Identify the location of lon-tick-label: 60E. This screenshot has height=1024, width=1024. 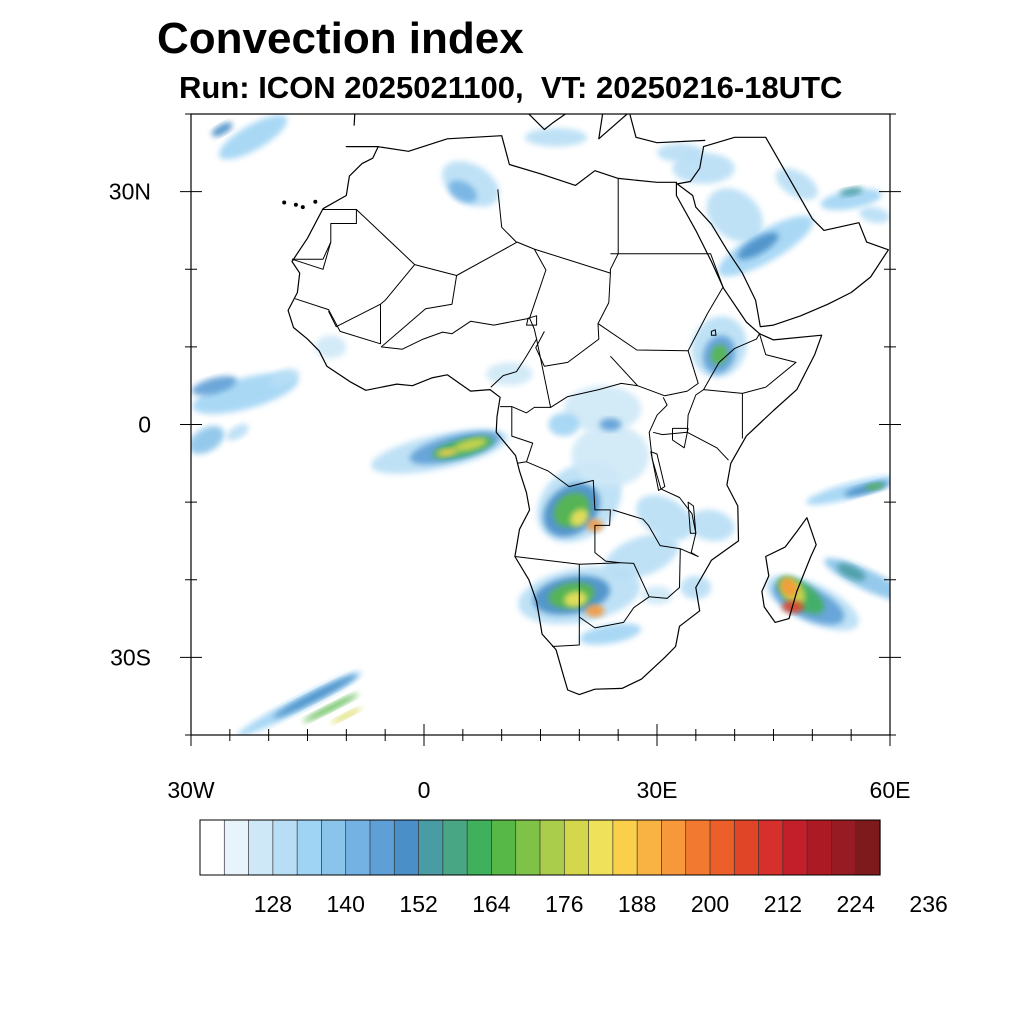
(890, 790).